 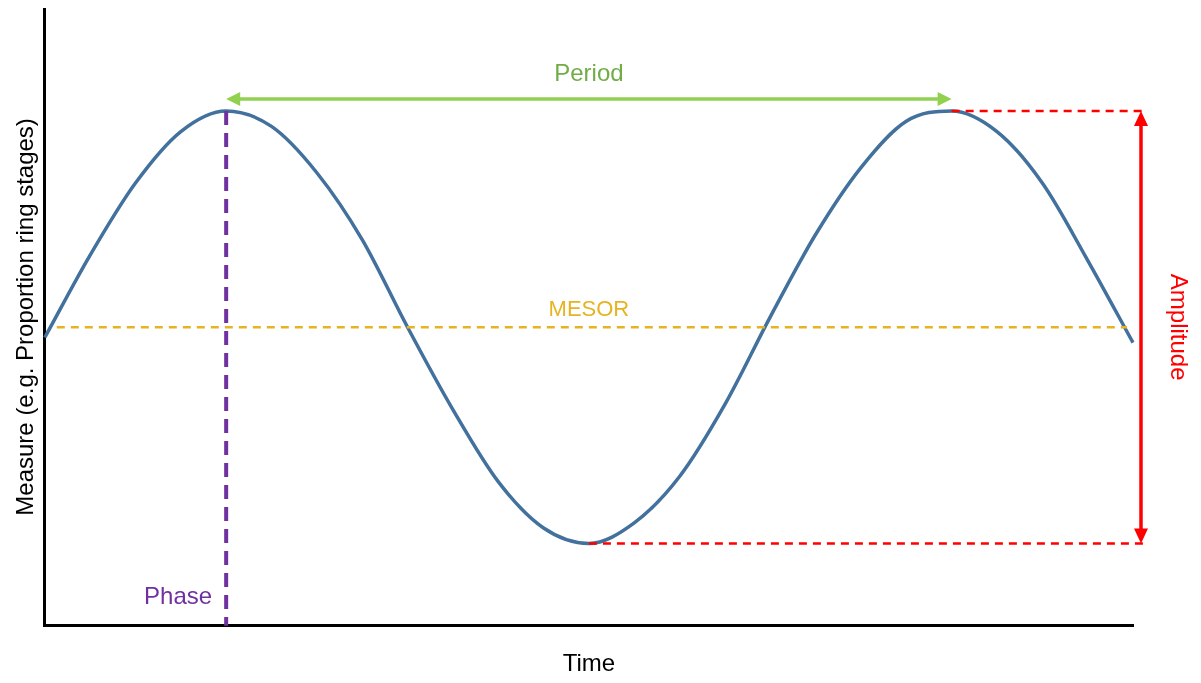 What do you see at coordinates (589, 663) in the screenshot?
I see `x-axis-title: Time` at bounding box center [589, 663].